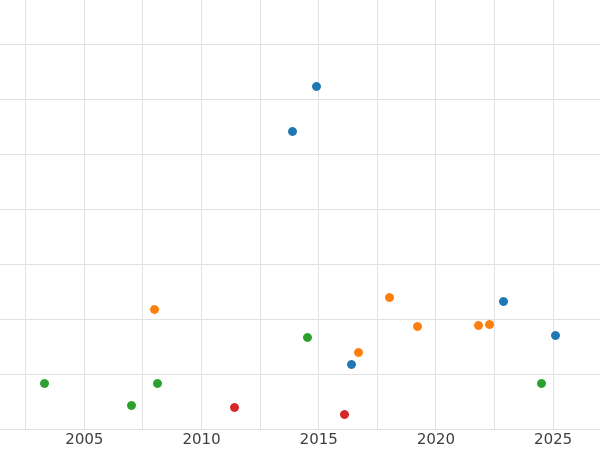 Image resolution: width=600 pixels, height=450 pixels. Describe the element at coordinates (436, 439) in the screenshot. I see `x-tick-label: 2020` at that location.